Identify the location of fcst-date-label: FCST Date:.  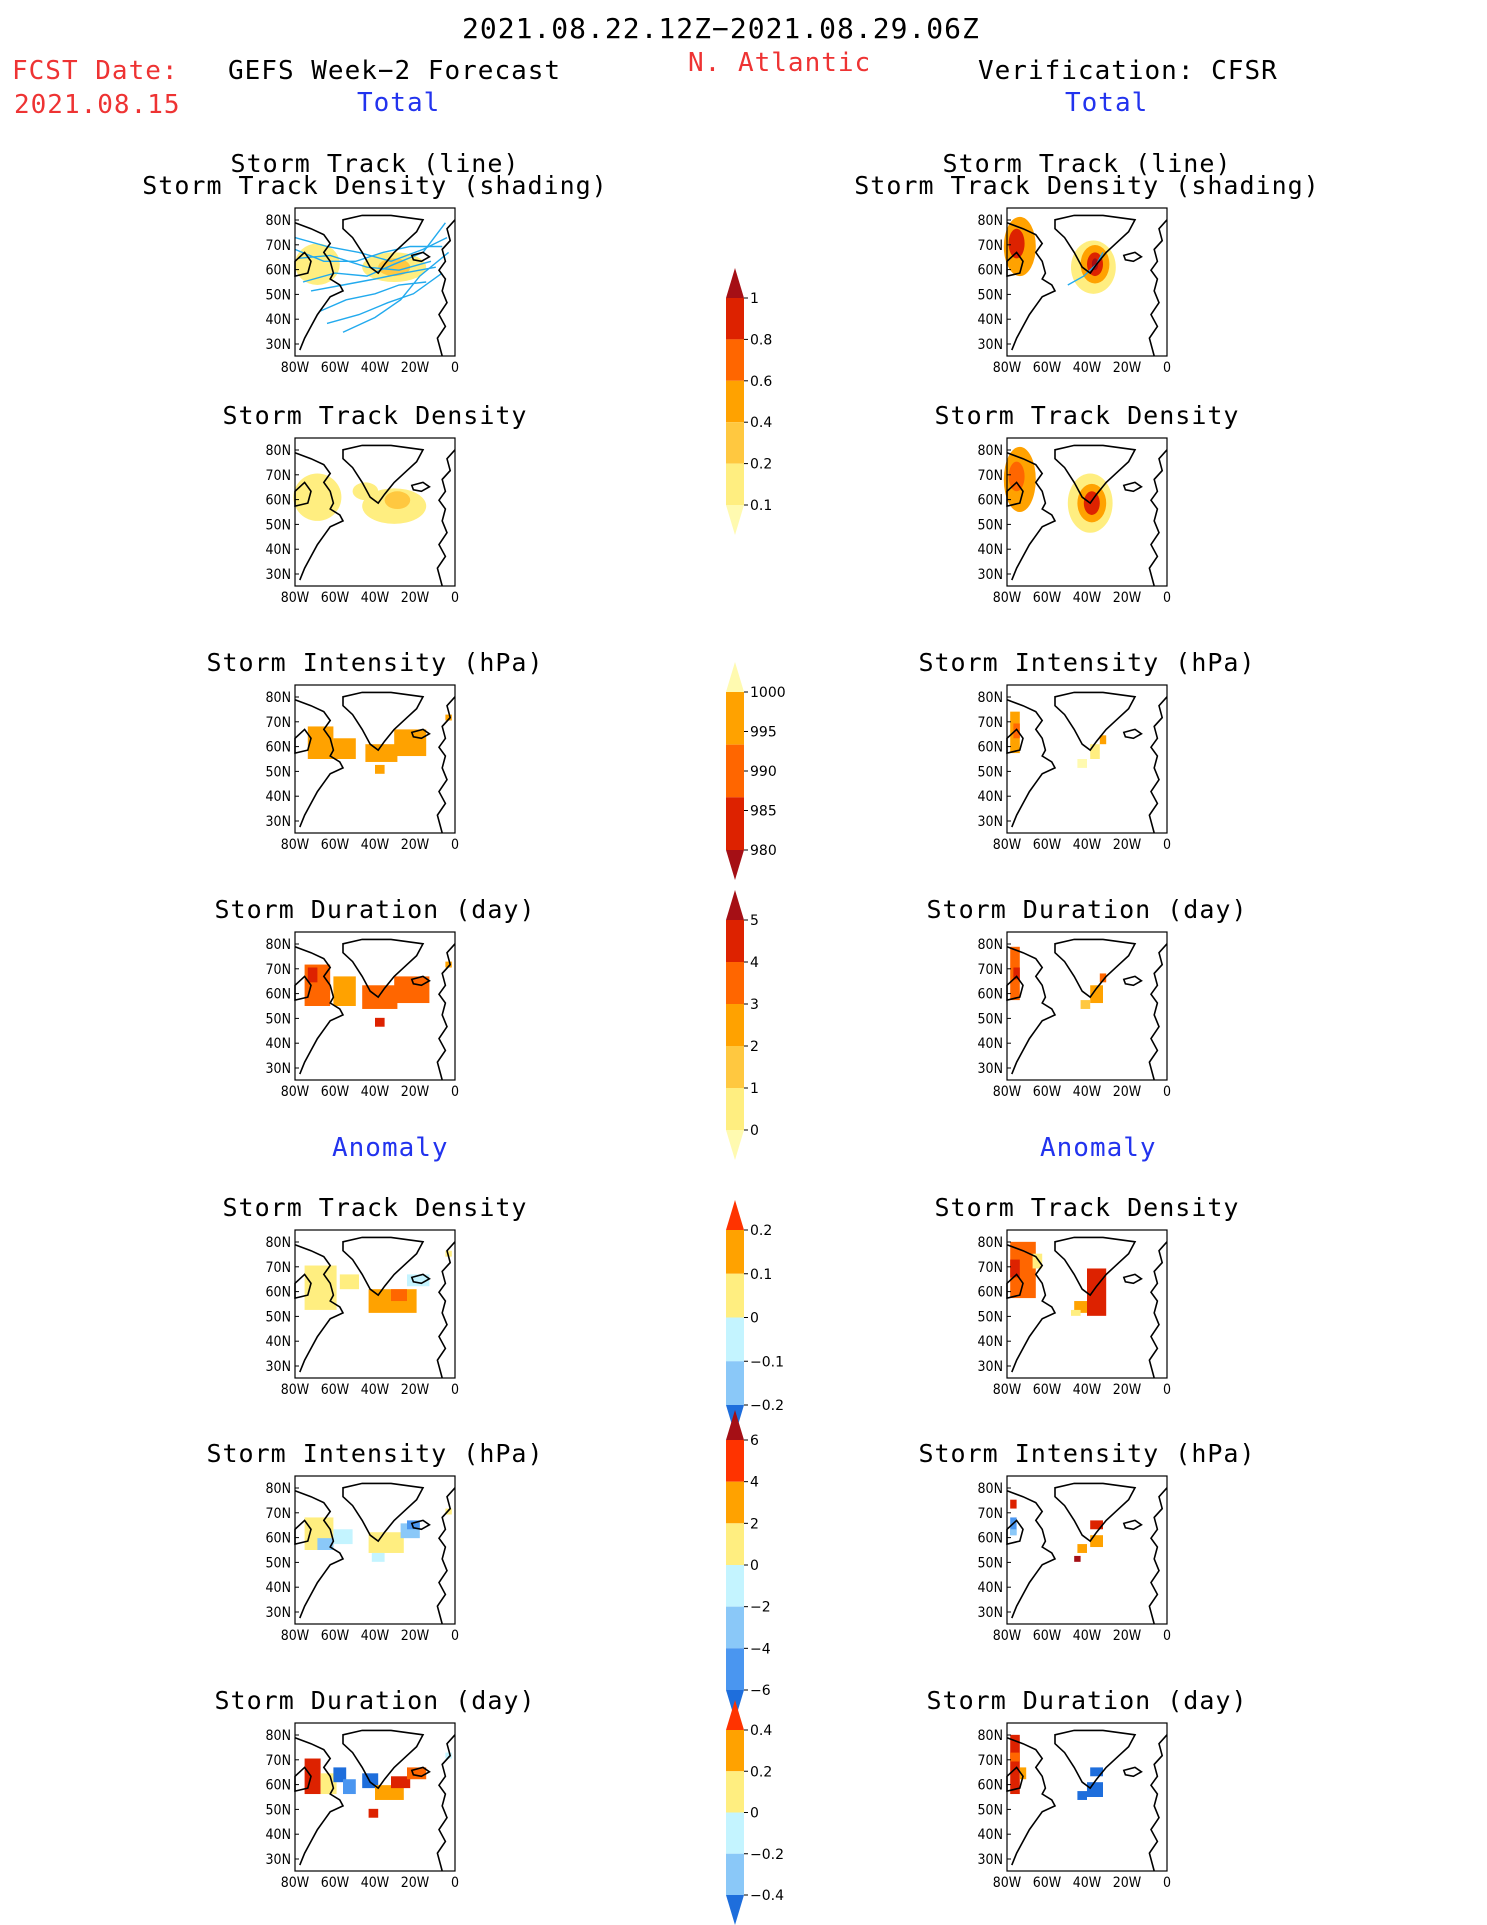
(95, 71).